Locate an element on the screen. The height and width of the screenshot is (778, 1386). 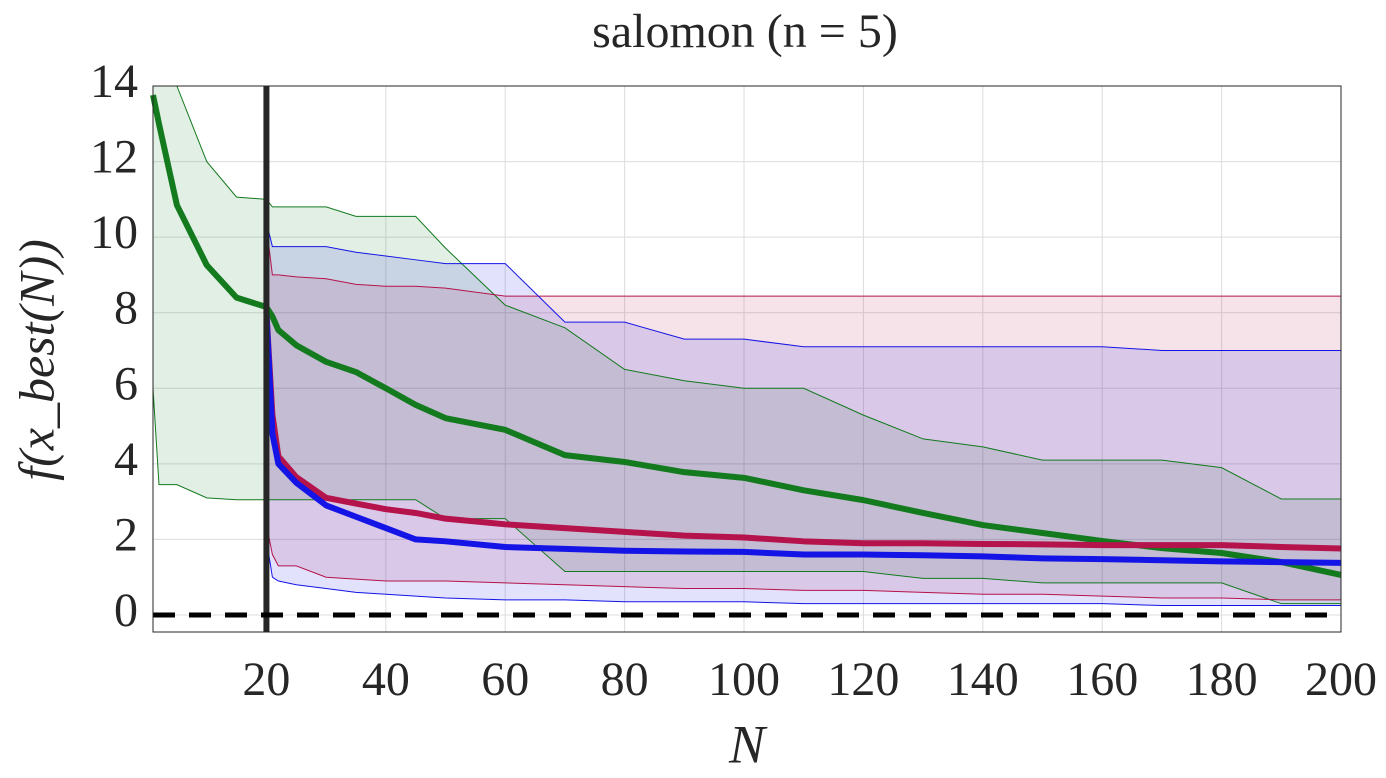
y-tick-label: 0 is located at coordinates (126, 610).